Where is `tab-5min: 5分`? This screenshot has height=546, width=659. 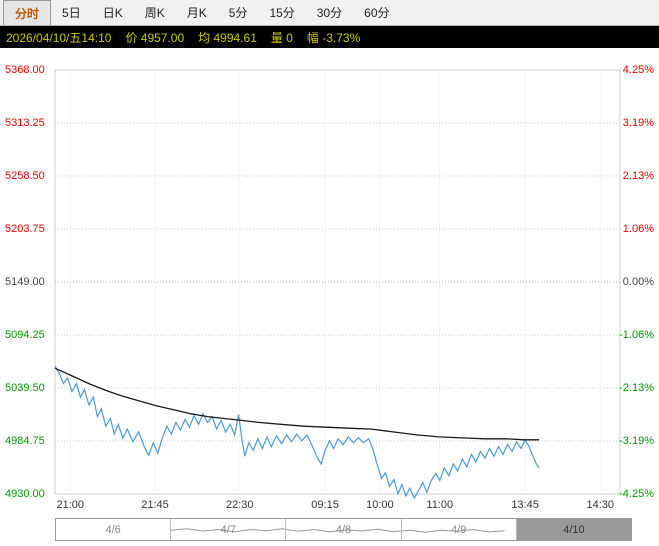
tab-5min: 5分 is located at coordinates (238, 13).